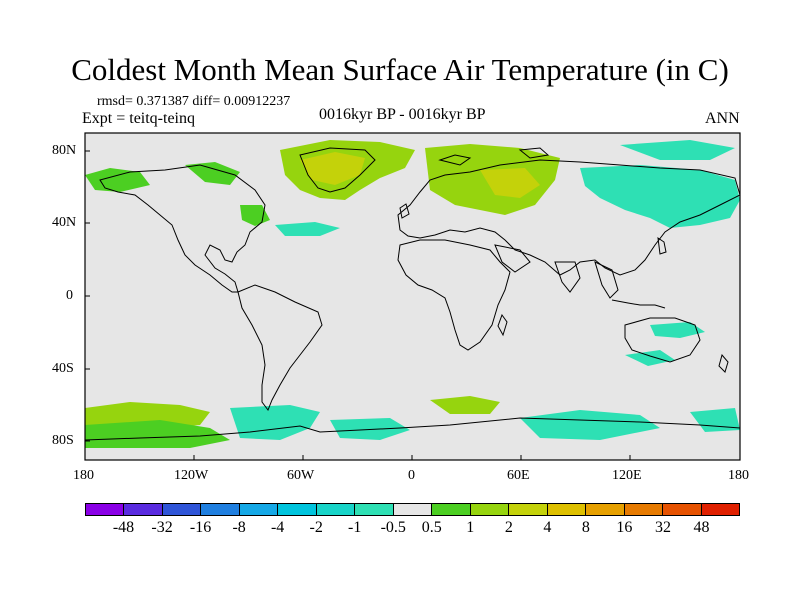  I want to click on anomaly-antarctic-neg4, so click(715, 420).